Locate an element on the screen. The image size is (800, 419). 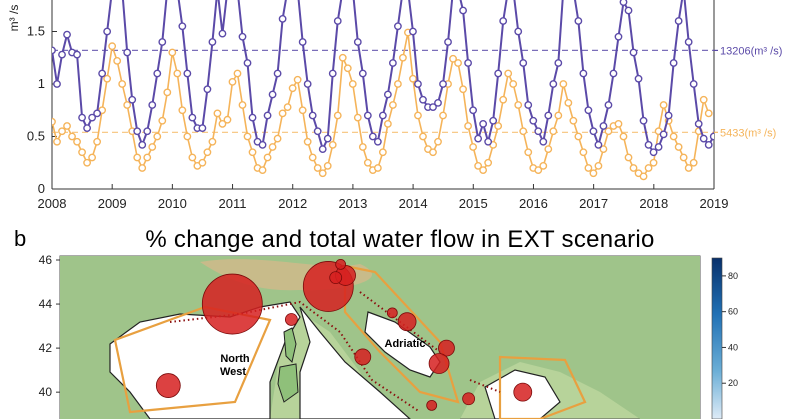
map-y-tick-label: 42 is located at coordinates (46, 348).